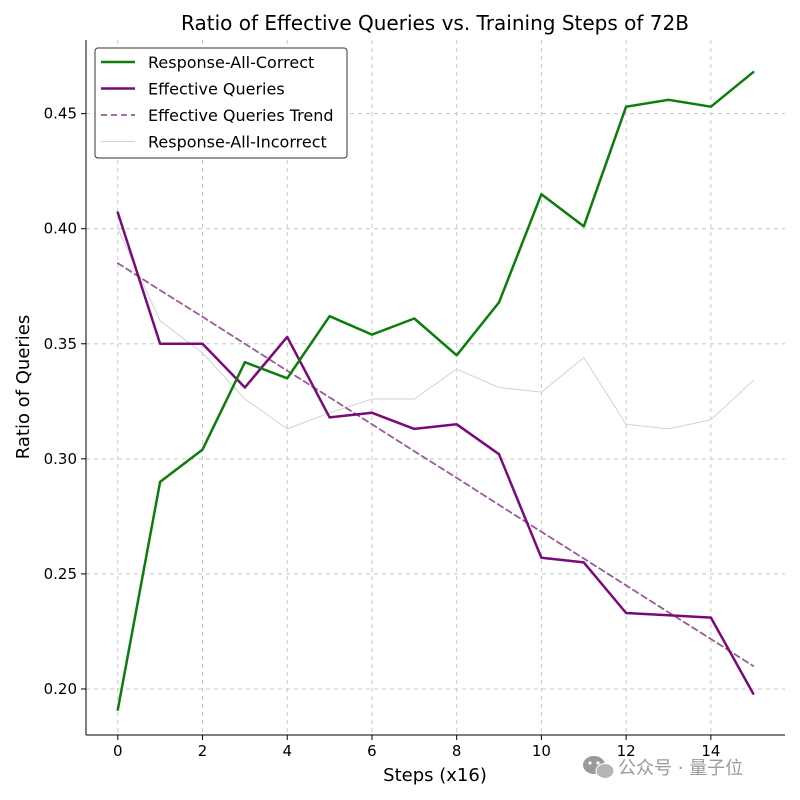  I want to click on y-tick-label: 0.25, so click(60, 574).